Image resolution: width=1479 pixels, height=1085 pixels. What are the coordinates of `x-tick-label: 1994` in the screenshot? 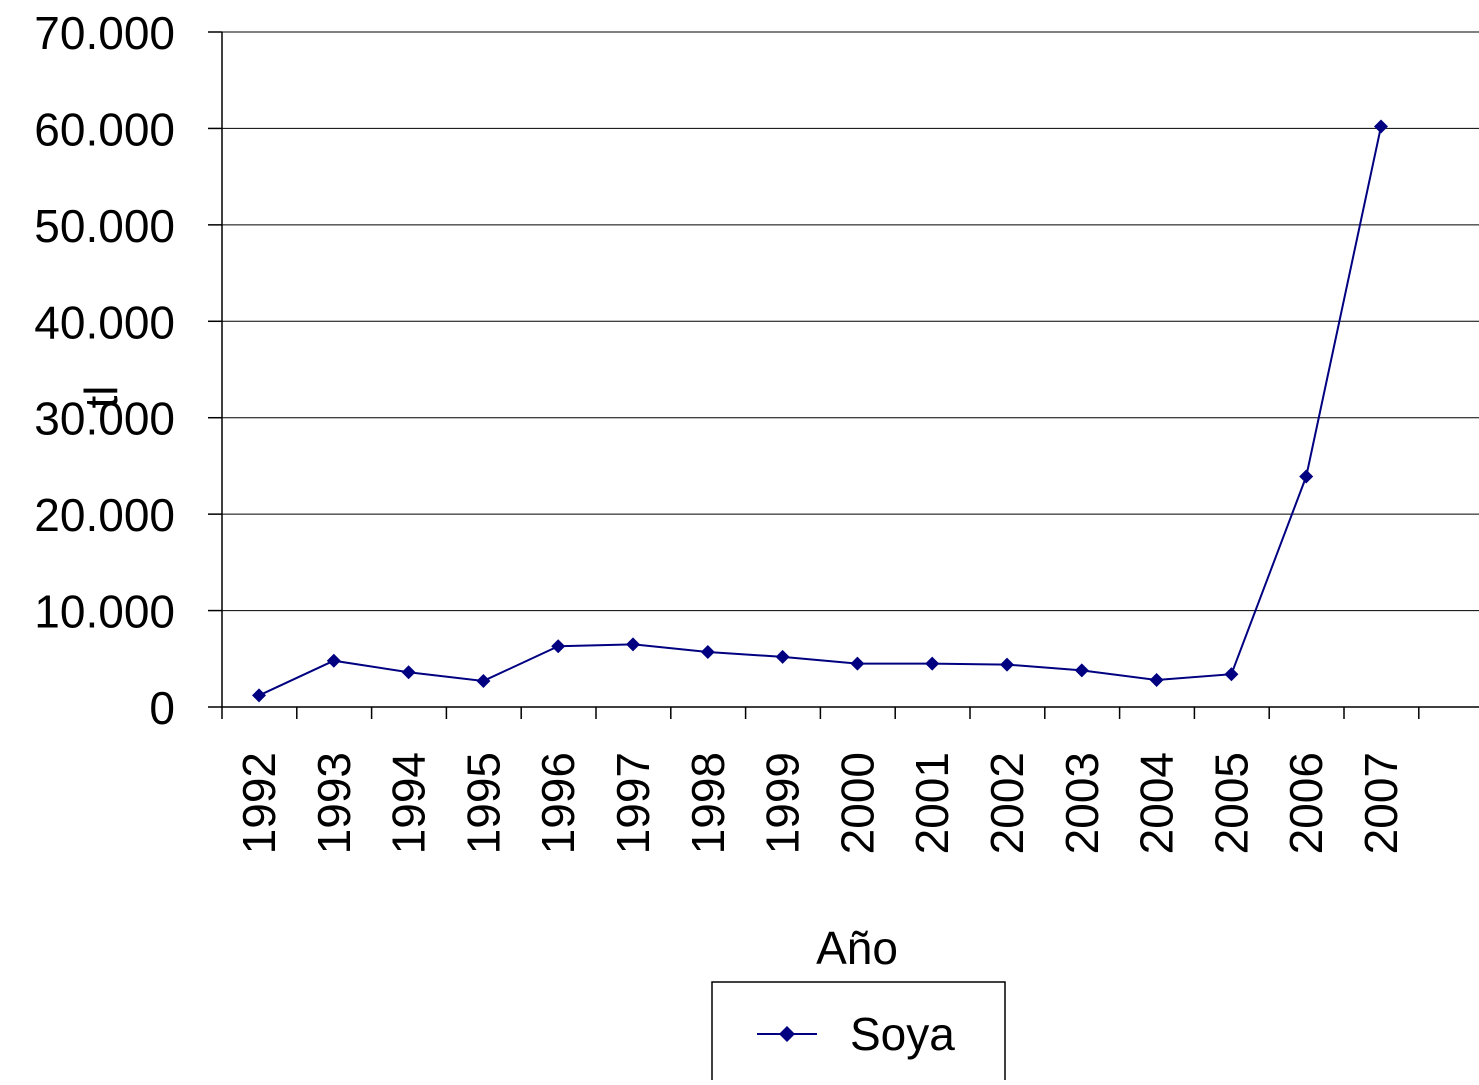 It's located at (409, 803).